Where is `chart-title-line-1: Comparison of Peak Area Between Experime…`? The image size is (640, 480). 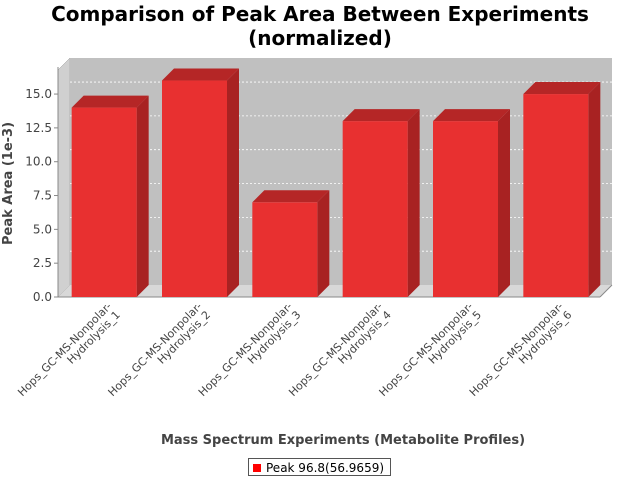
chart-title-line-1: Comparison of Peak Area Between Experime… is located at coordinates (320, 14).